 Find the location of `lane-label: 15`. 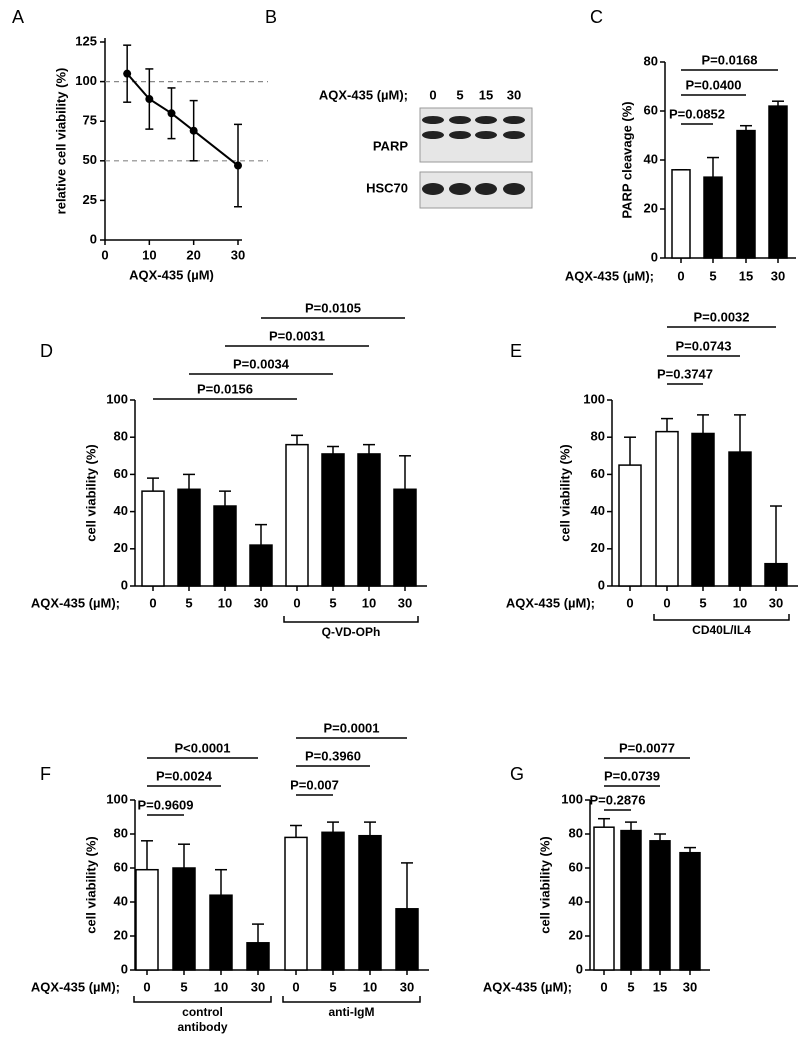

lane-label: 15 is located at coordinates (486, 94).